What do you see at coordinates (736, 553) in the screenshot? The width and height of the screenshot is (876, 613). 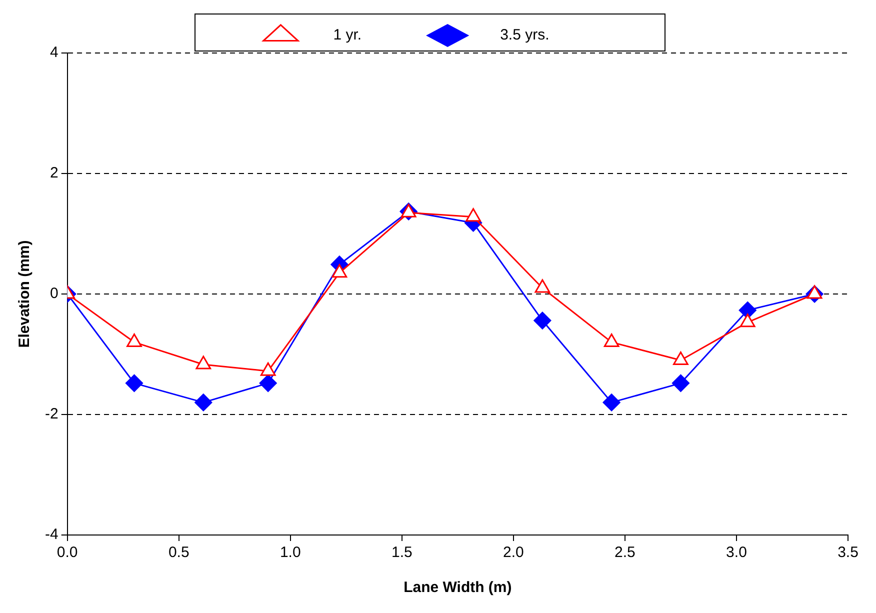 I see `x-tick-label: 3.0` at bounding box center [736, 553].